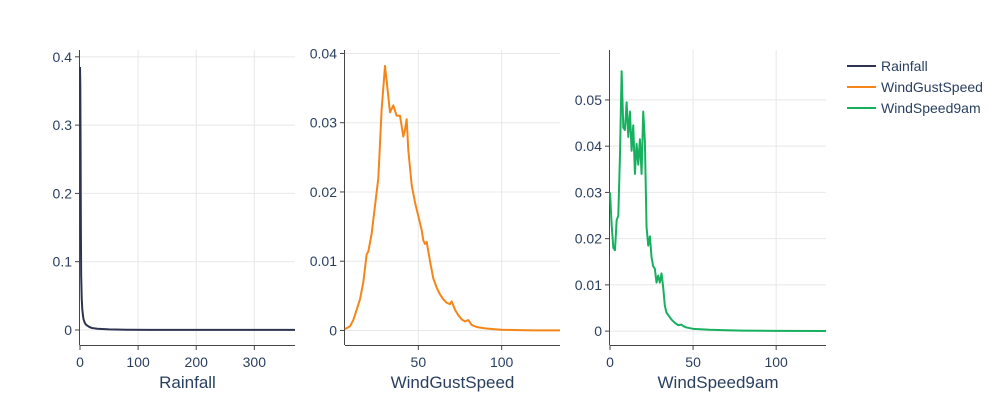 The width and height of the screenshot is (1000, 400). I want to click on legend-item-Rainfall: Rainfall, so click(887, 66).